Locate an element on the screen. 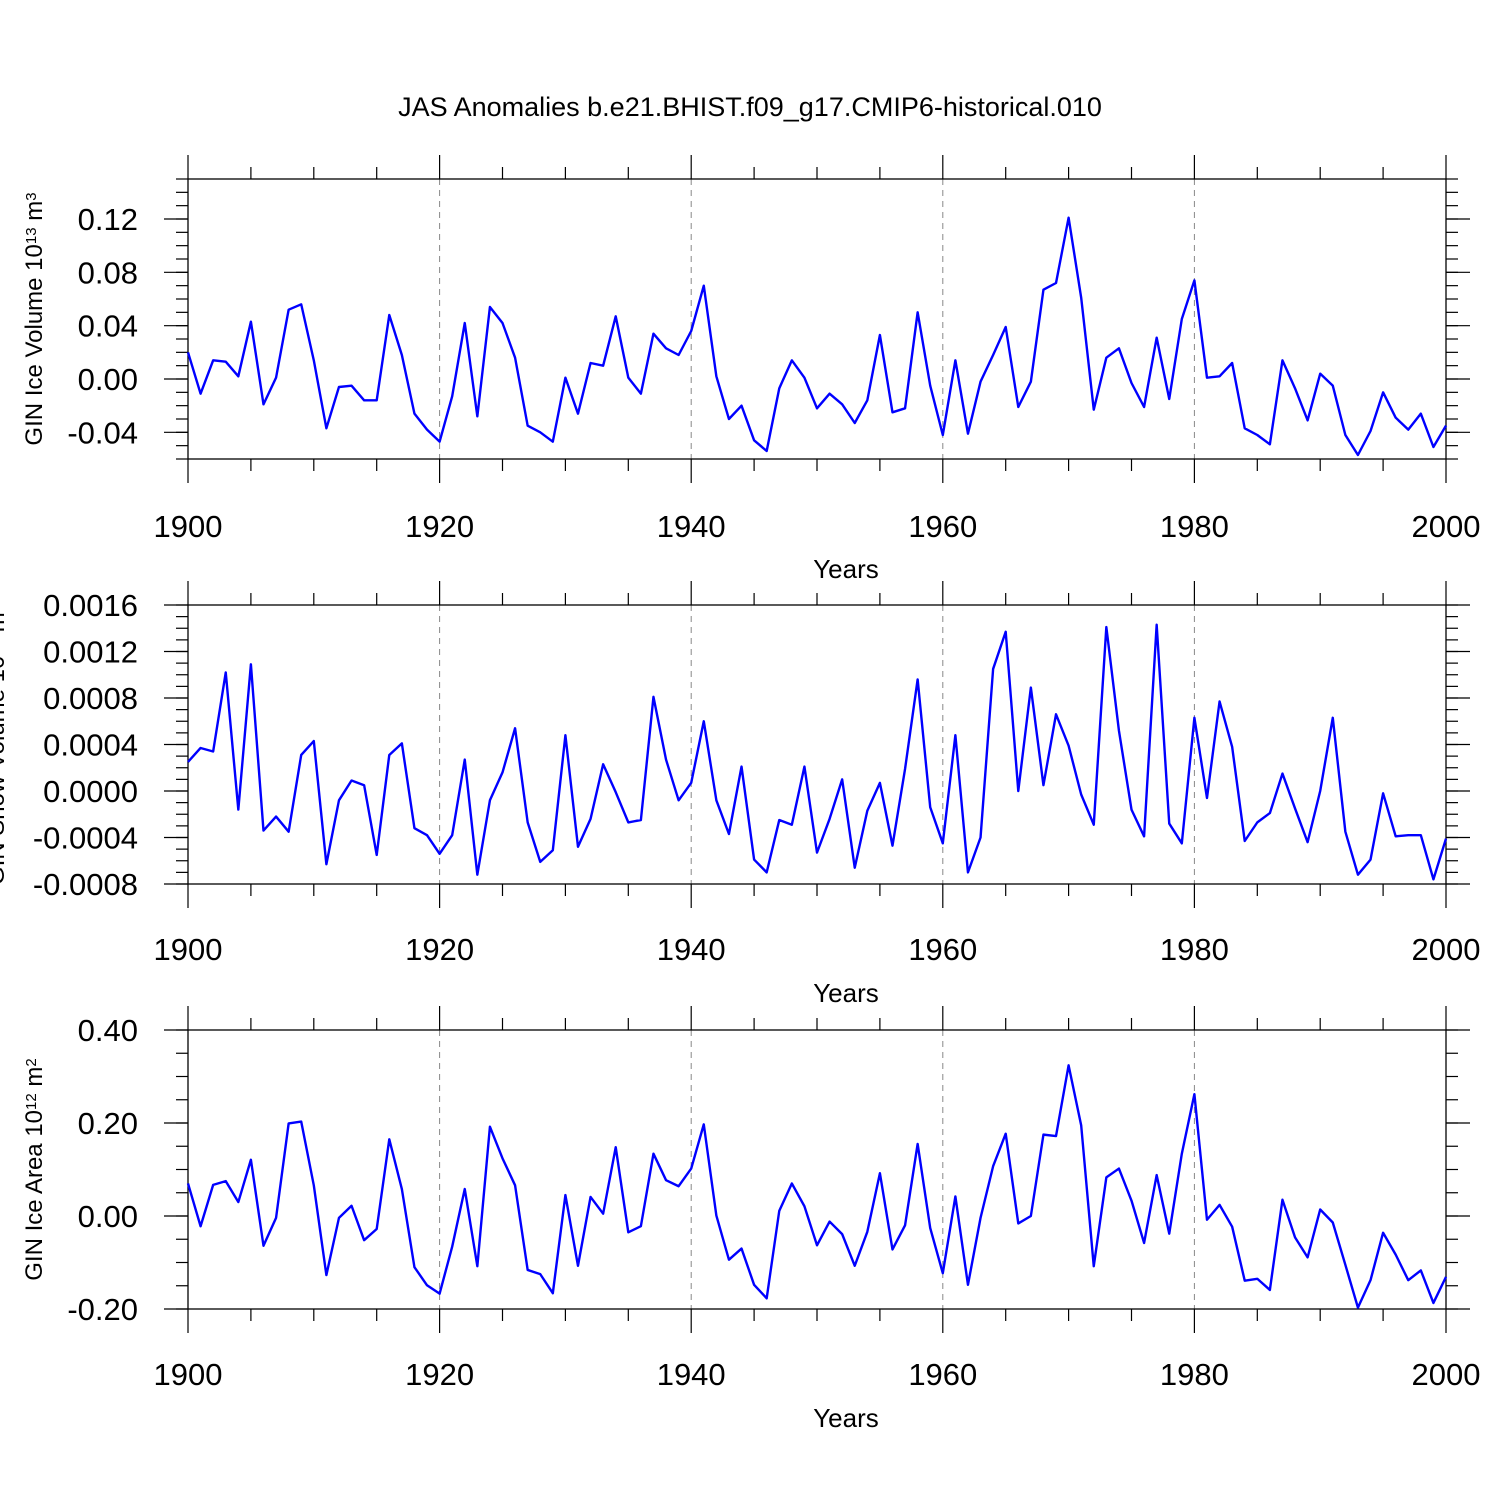 Image resolution: width=1500 pixels, height=1500 pixels. series-line-ice-area is located at coordinates (817, 1186).